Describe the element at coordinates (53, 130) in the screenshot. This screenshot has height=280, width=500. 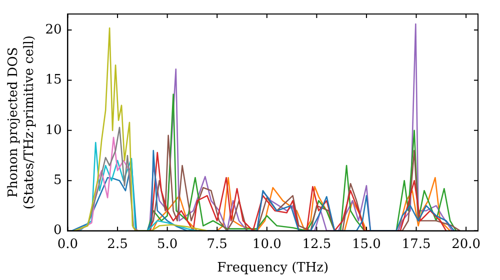
I see `y-tick-label: 10` at that location.